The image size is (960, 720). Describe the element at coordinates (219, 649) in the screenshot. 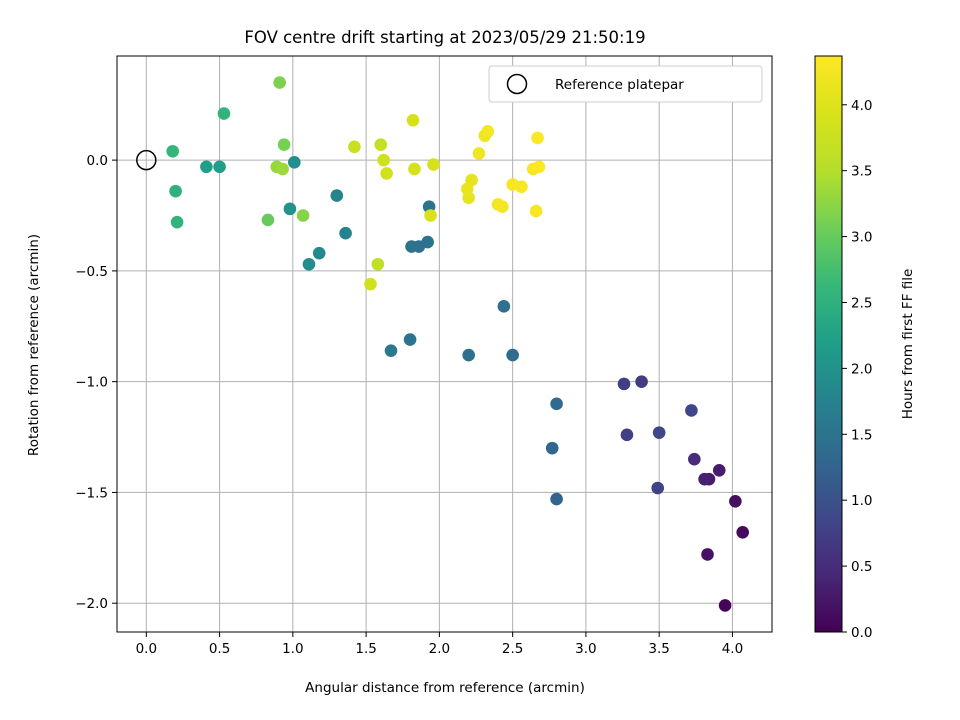

I see `x-tick-label: 0.5` at that location.